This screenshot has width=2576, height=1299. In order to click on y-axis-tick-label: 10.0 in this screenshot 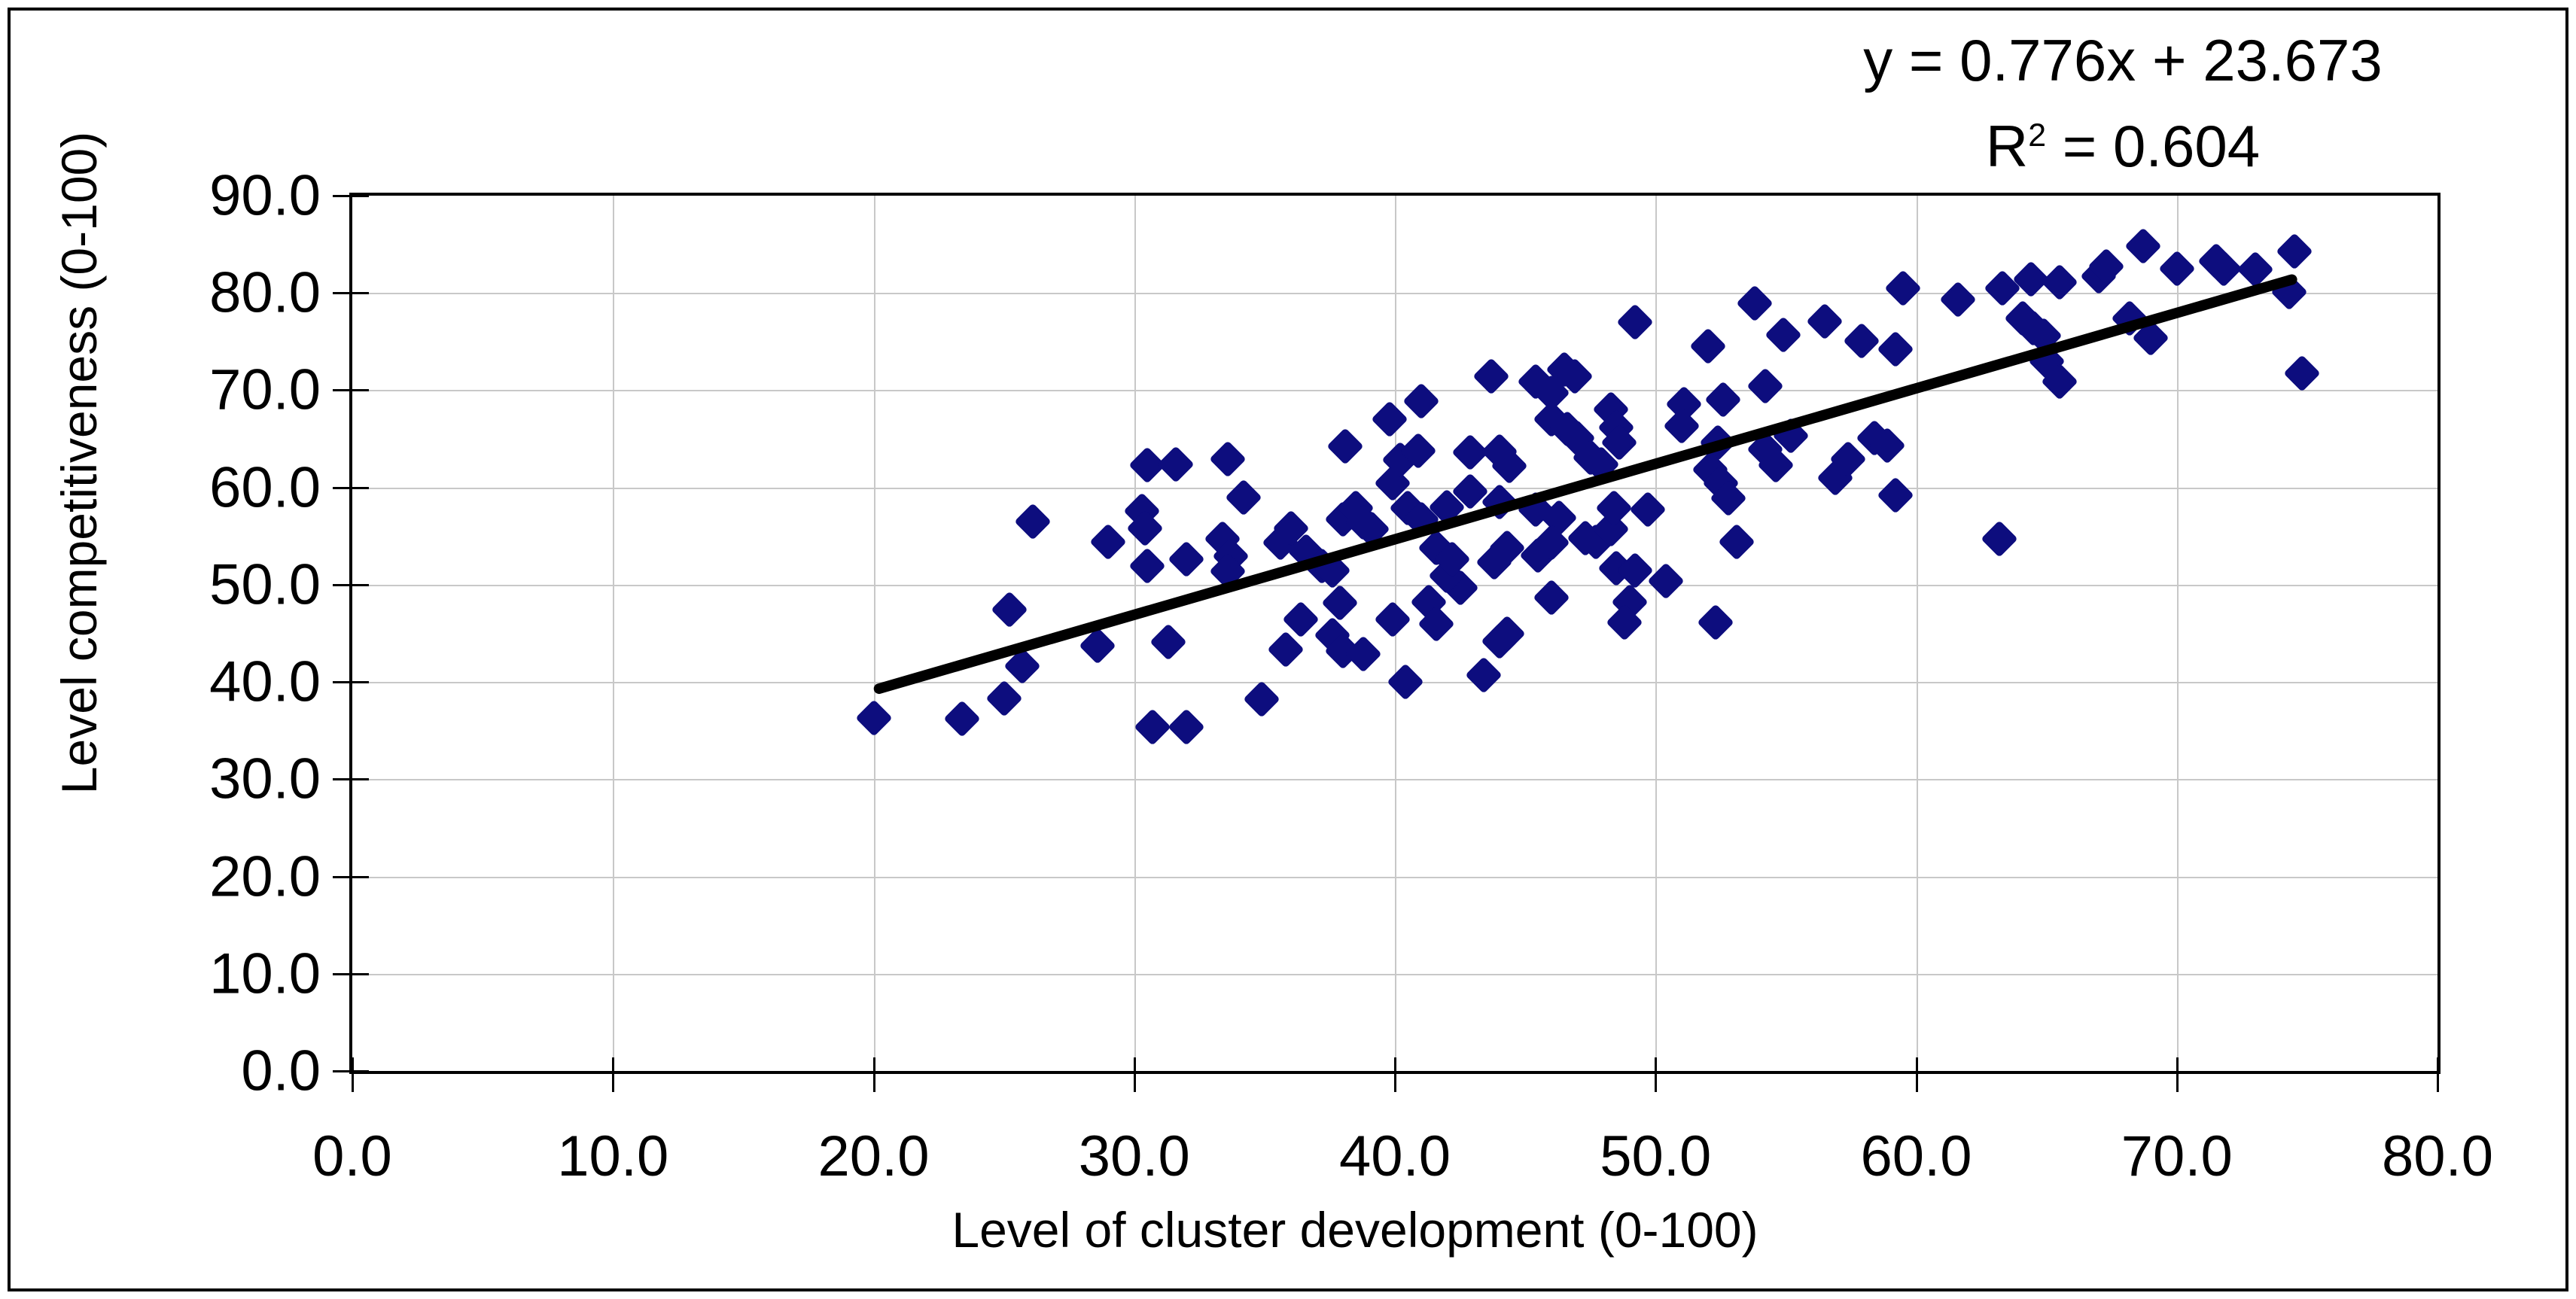, I will do `click(265, 974)`.